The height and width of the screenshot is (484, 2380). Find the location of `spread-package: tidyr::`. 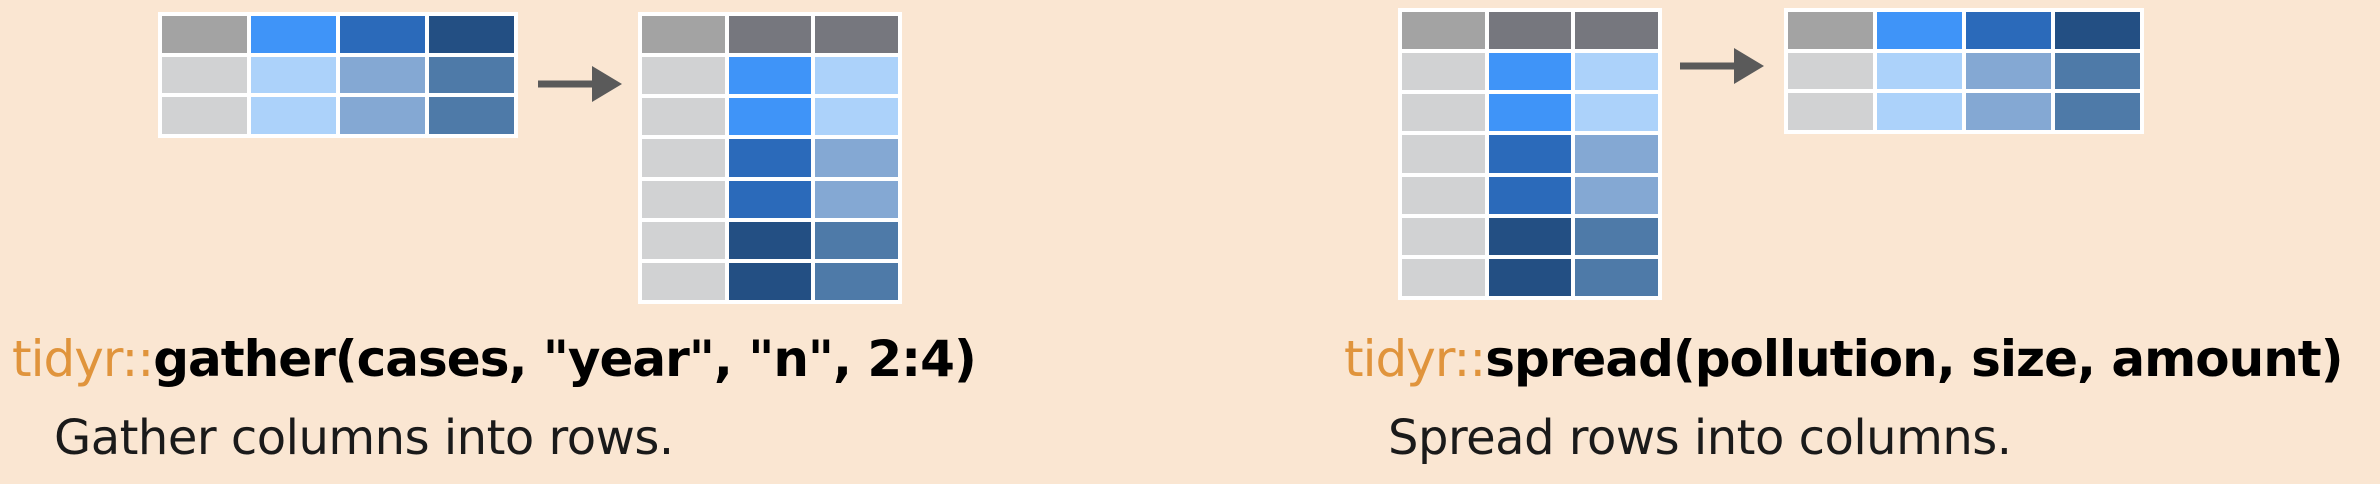

spread-package: tidyr:: is located at coordinates (1415, 359).